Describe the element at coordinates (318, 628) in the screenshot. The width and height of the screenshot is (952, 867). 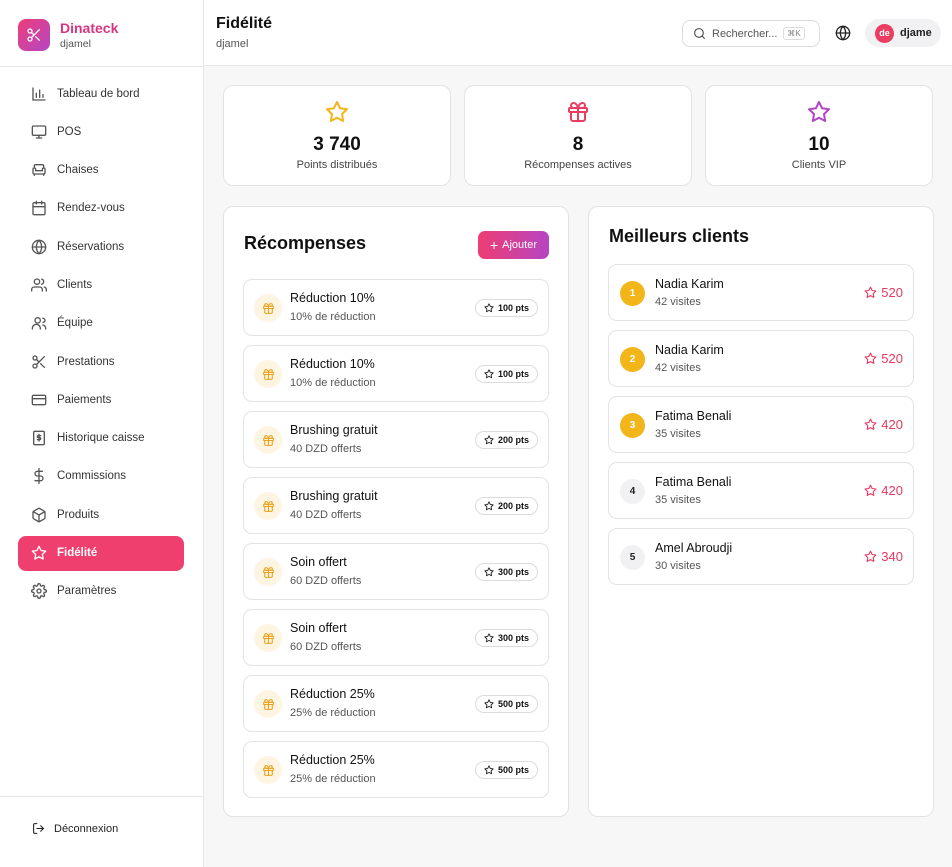
I see `reward-name: Soin offert` at that location.